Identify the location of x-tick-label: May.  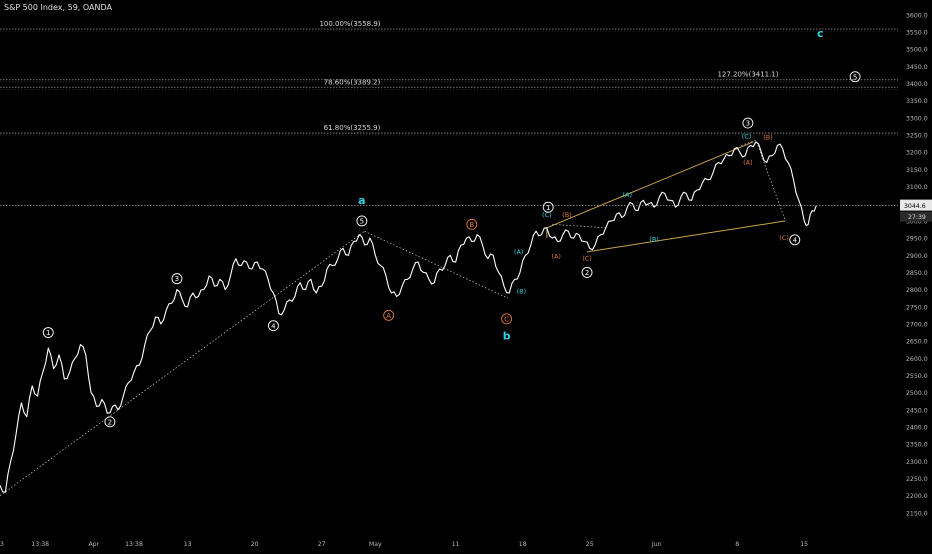
(375, 544).